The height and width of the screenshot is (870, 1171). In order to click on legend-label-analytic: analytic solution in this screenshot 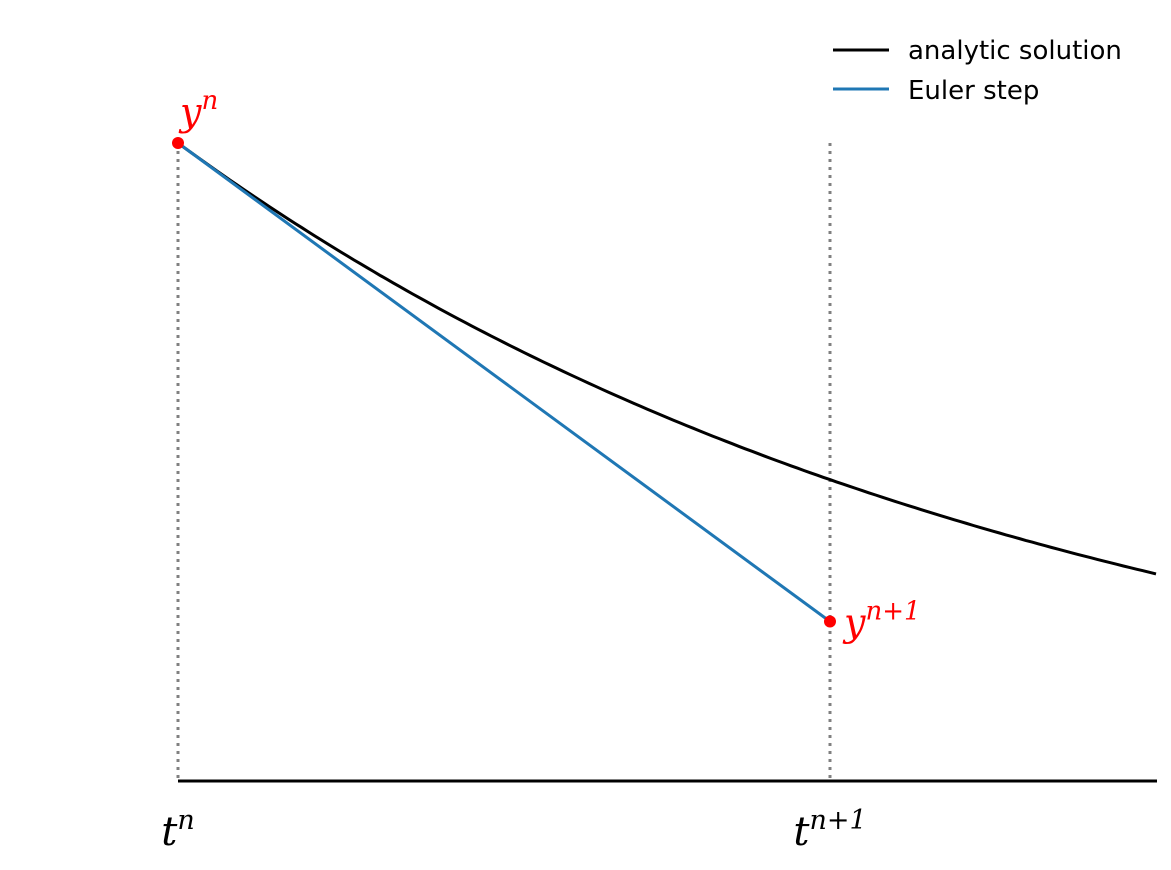, I will do `click(1015, 51)`.